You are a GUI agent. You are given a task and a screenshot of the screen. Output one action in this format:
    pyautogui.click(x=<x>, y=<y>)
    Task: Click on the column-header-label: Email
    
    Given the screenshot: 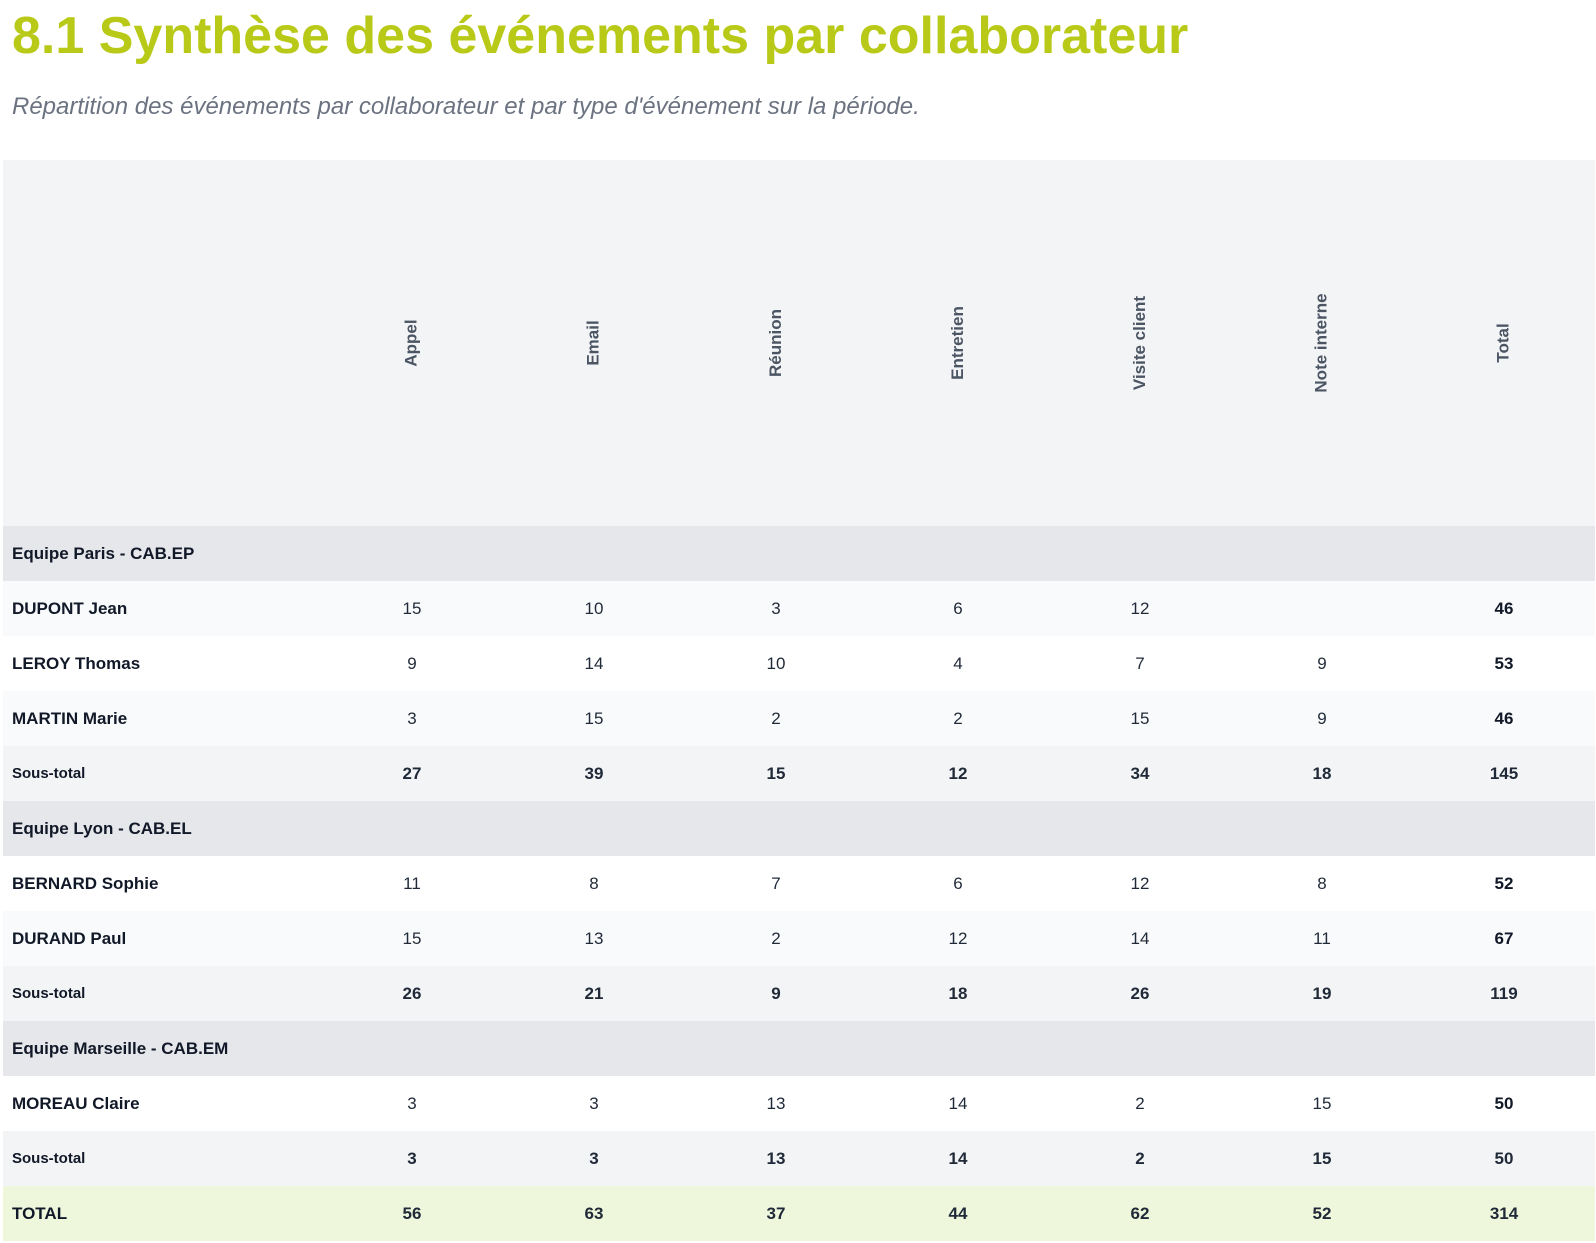 What is the action you would take?
    pyautogui.click(x=593, y=343)
    